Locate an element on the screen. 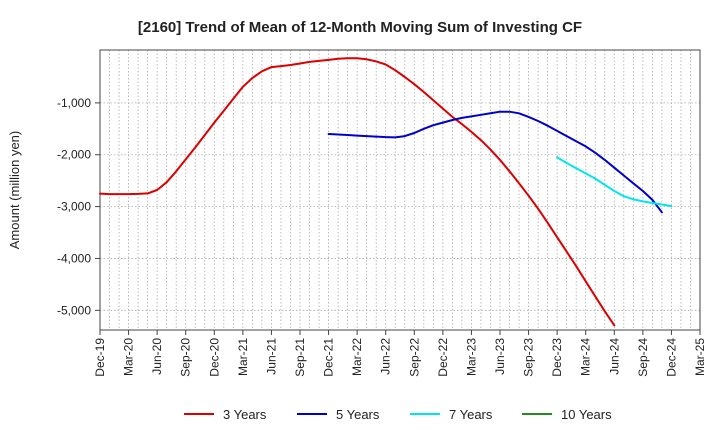  x-tick-label: Dec-21 is located at coordinates (329, 357).